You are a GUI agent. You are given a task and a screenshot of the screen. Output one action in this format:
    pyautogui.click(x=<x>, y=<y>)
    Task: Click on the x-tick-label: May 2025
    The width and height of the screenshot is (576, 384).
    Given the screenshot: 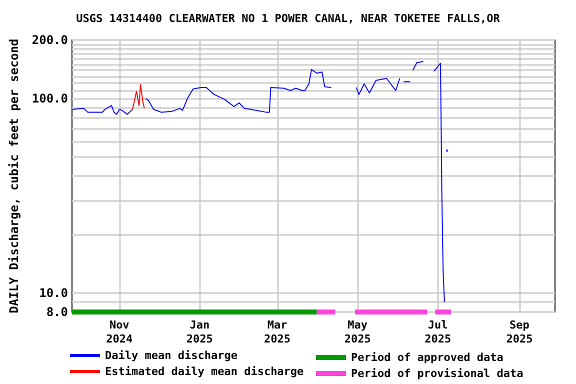 What is the action you would take?
    pyautogui.click(x=357, y=332)
    